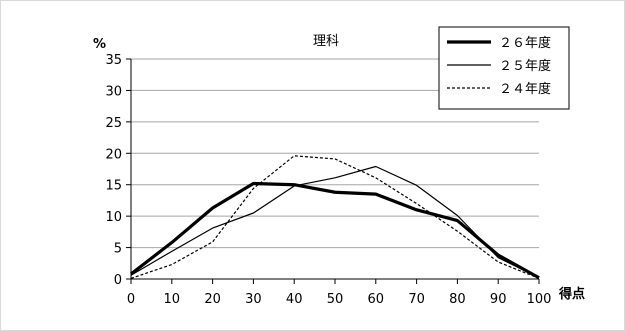 This screenshot has width=625, height=331. Describe the element at coordinates (118, 280) in the screenshot. I see `y-tick-label: 0` at that location.